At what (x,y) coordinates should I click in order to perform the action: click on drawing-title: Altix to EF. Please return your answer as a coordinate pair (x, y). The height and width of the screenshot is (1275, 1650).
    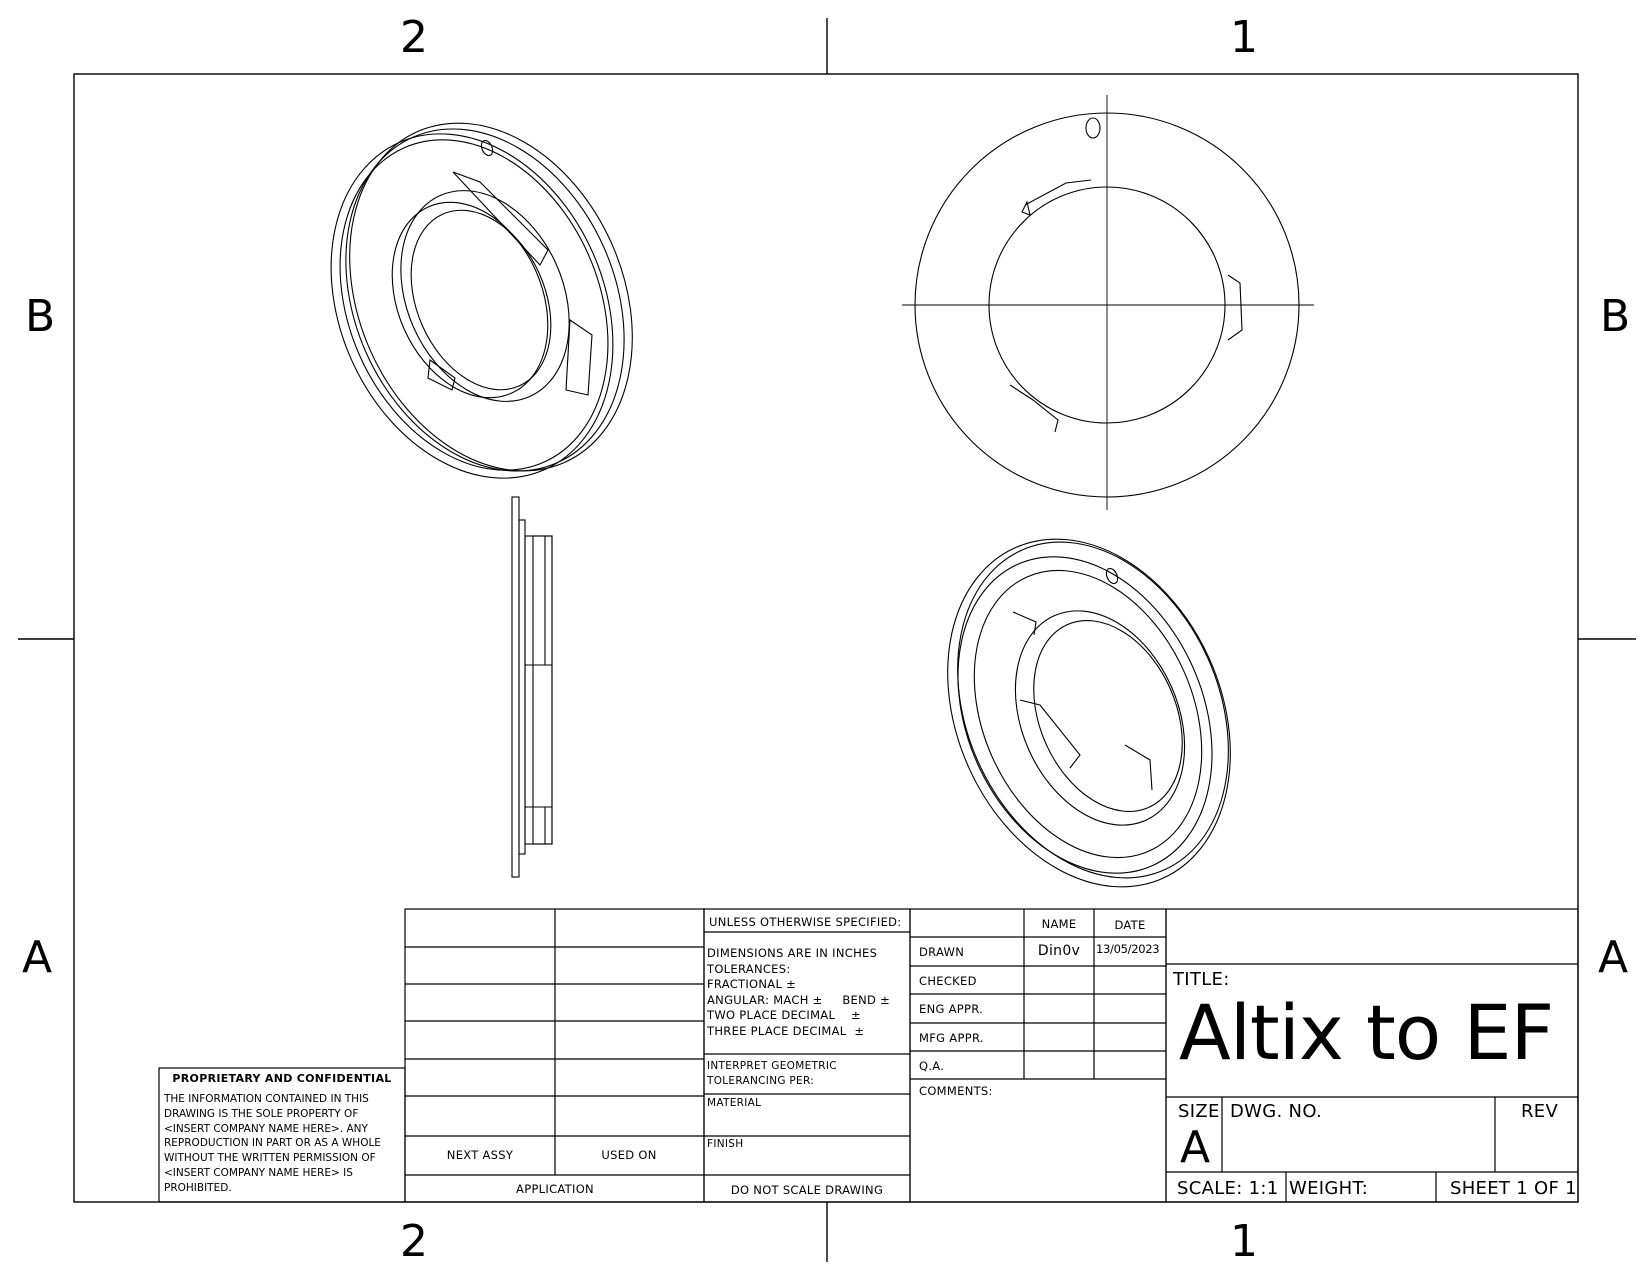
    Looking at the image, I should click on (1366, 1032).